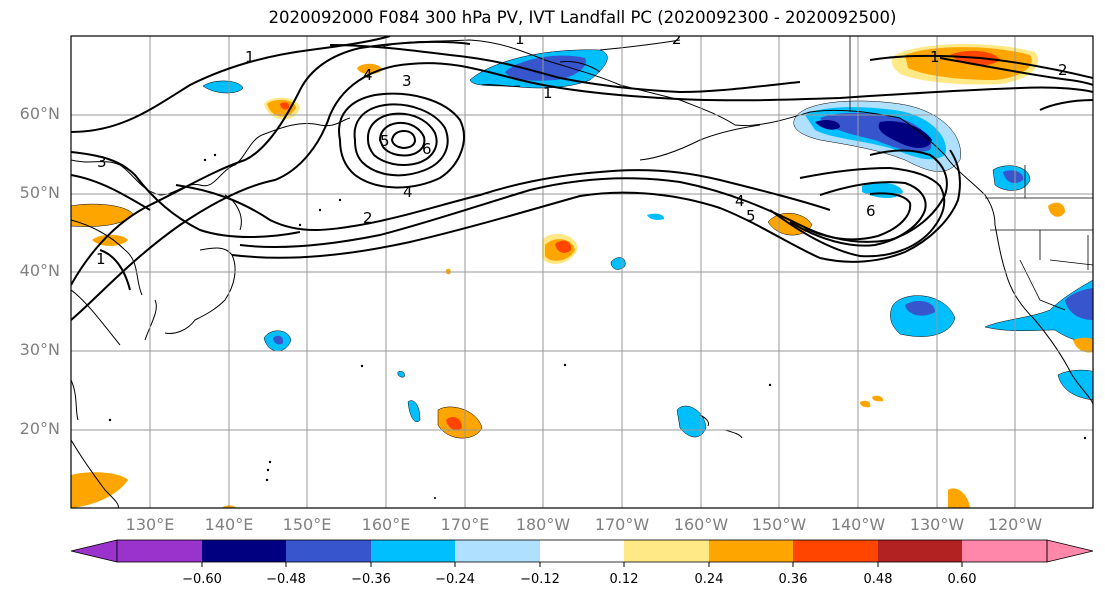  What do you see at coordinates (39, 428) in the screenshot?
I see `lat-label: 20°N` at bounding box center [39, 428].